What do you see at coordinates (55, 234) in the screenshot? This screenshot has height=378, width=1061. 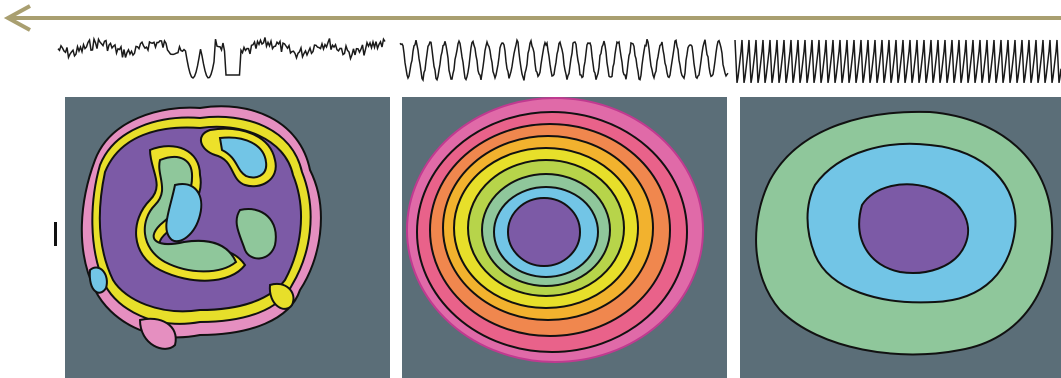 I see `marker` at bounding box center [55, 234].